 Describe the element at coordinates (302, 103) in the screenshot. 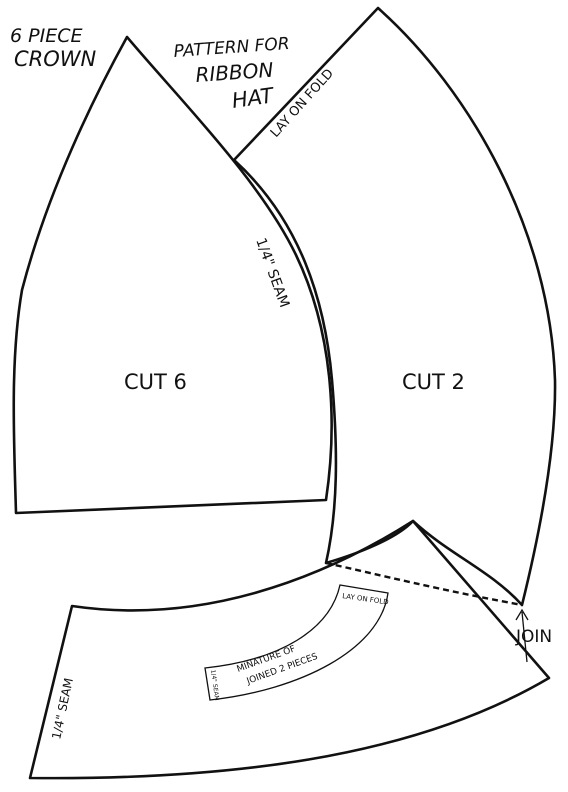

I see `side-fold-label: LAY ON FOLD` at that location.